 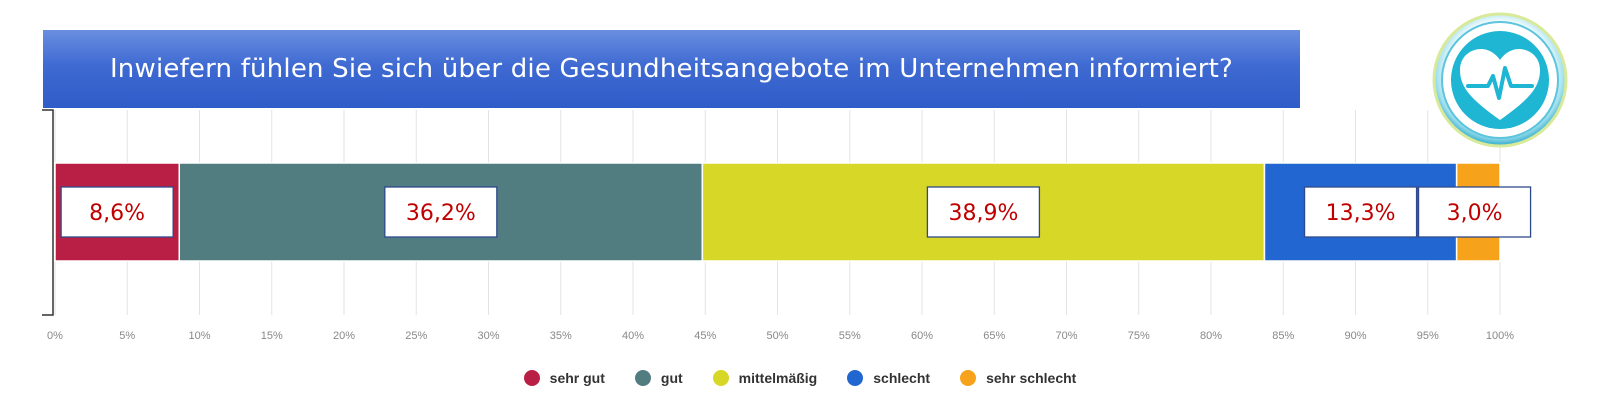 What do you see at coordinates (778, 378) in the screenshot?
I see `legend-label: mittelmäßig` at bounding box center [778, 378].